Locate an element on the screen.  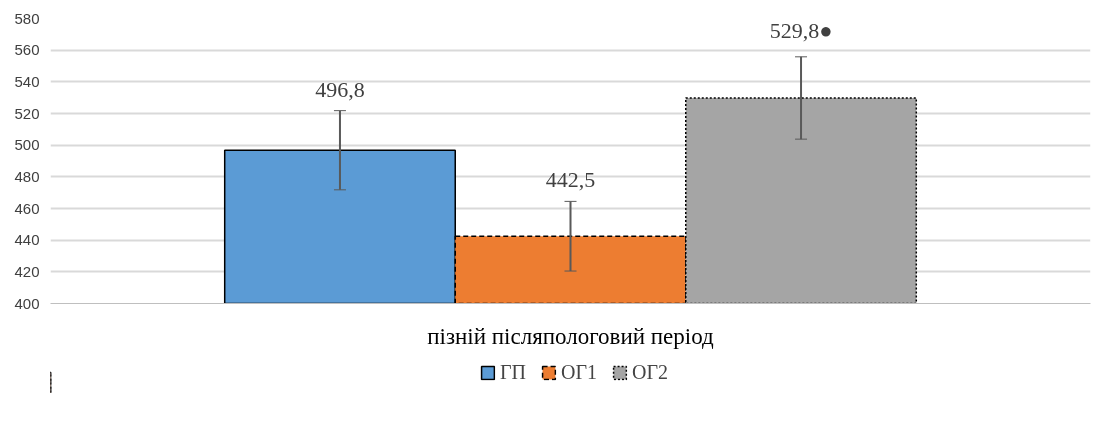
y-tick-label: 440 is located at coordinates (27, 240).